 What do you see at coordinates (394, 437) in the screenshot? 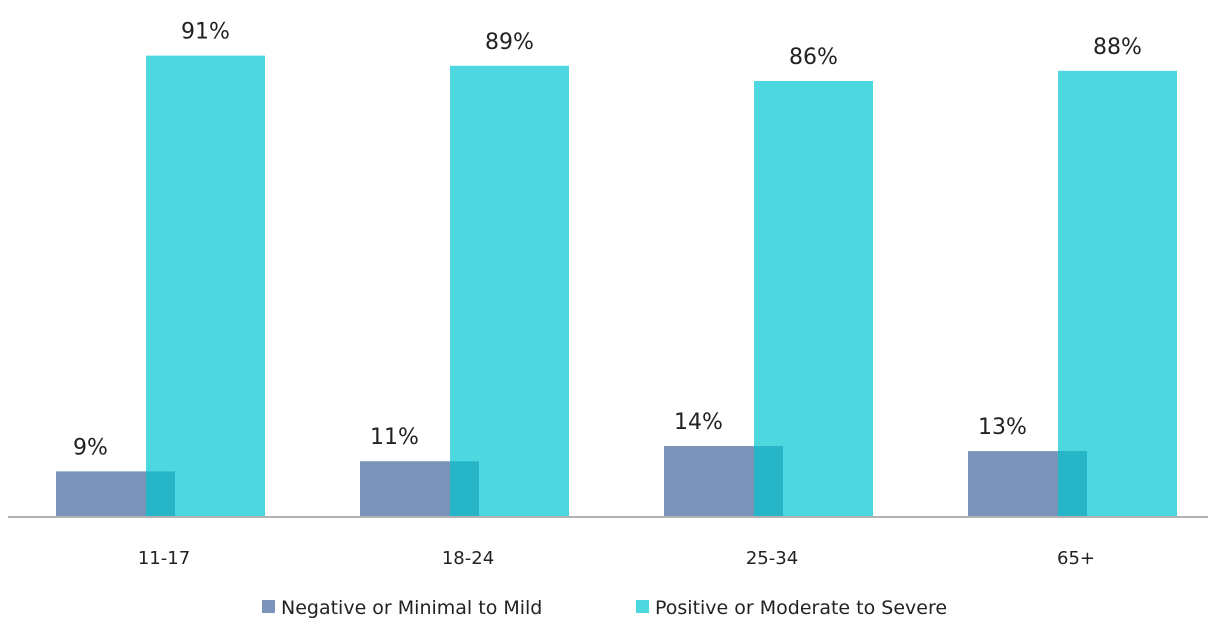
I see `data-label-negative-18-24: 11%` at bounding box center [394, 437].